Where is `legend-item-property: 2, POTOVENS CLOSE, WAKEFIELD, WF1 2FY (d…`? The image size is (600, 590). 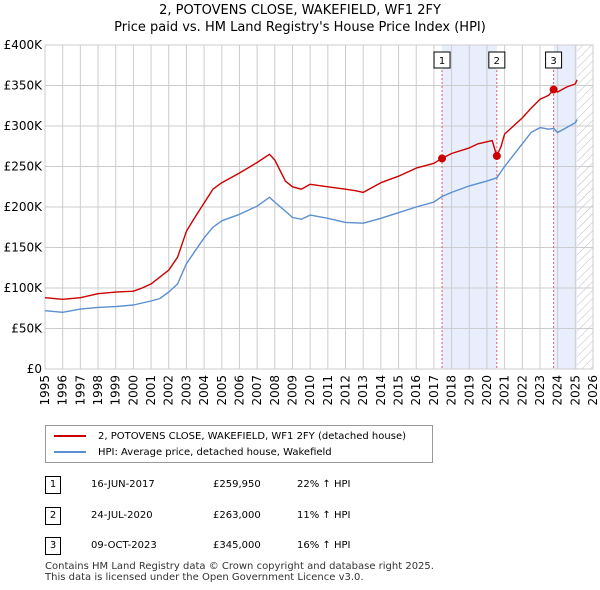
legend-item-property: 2, POTOVENS CLOSE, WAKEFIELD, WF1 2FY (d… is located at coordinates (230, 436).